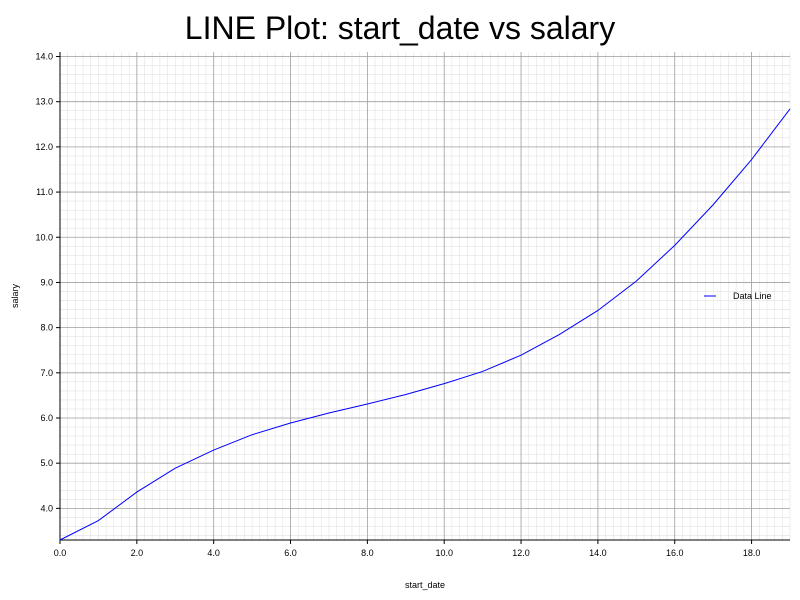 Image resolution: width=800 pixels, height=600 pixels. I want to click on legend: Data Line, so click(738, 296).